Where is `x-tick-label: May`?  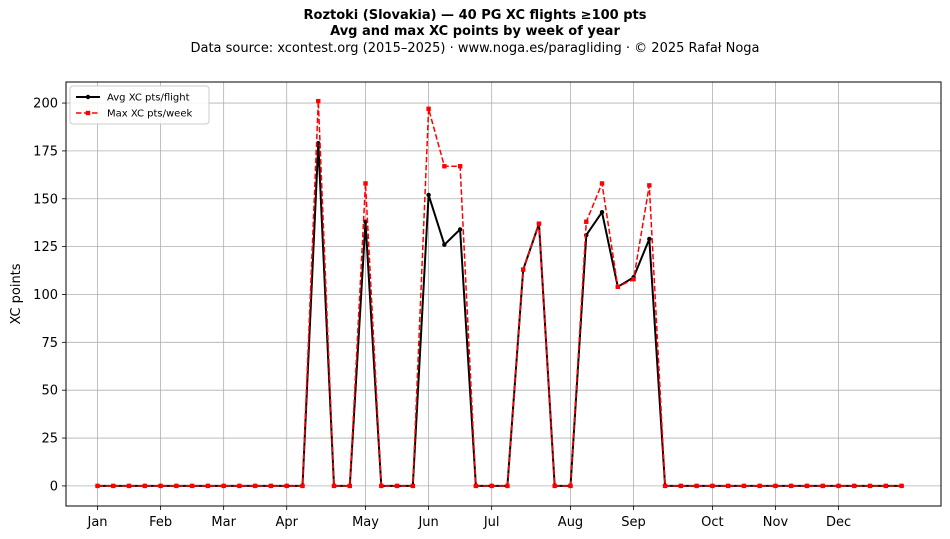
x-tick-label: May is located at coordinates (365, 522).